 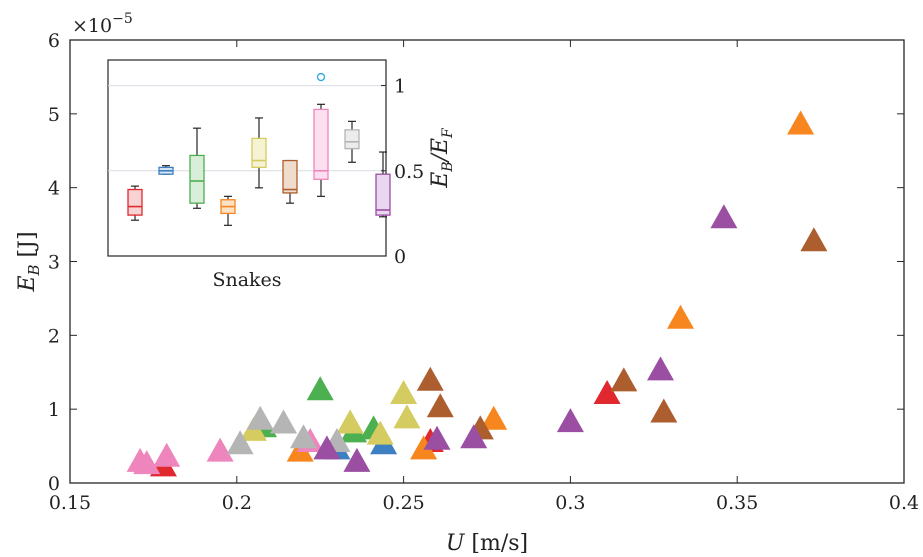 I want to click on inset-y-axis-label: EB/EF, so click(x=442, y=158).